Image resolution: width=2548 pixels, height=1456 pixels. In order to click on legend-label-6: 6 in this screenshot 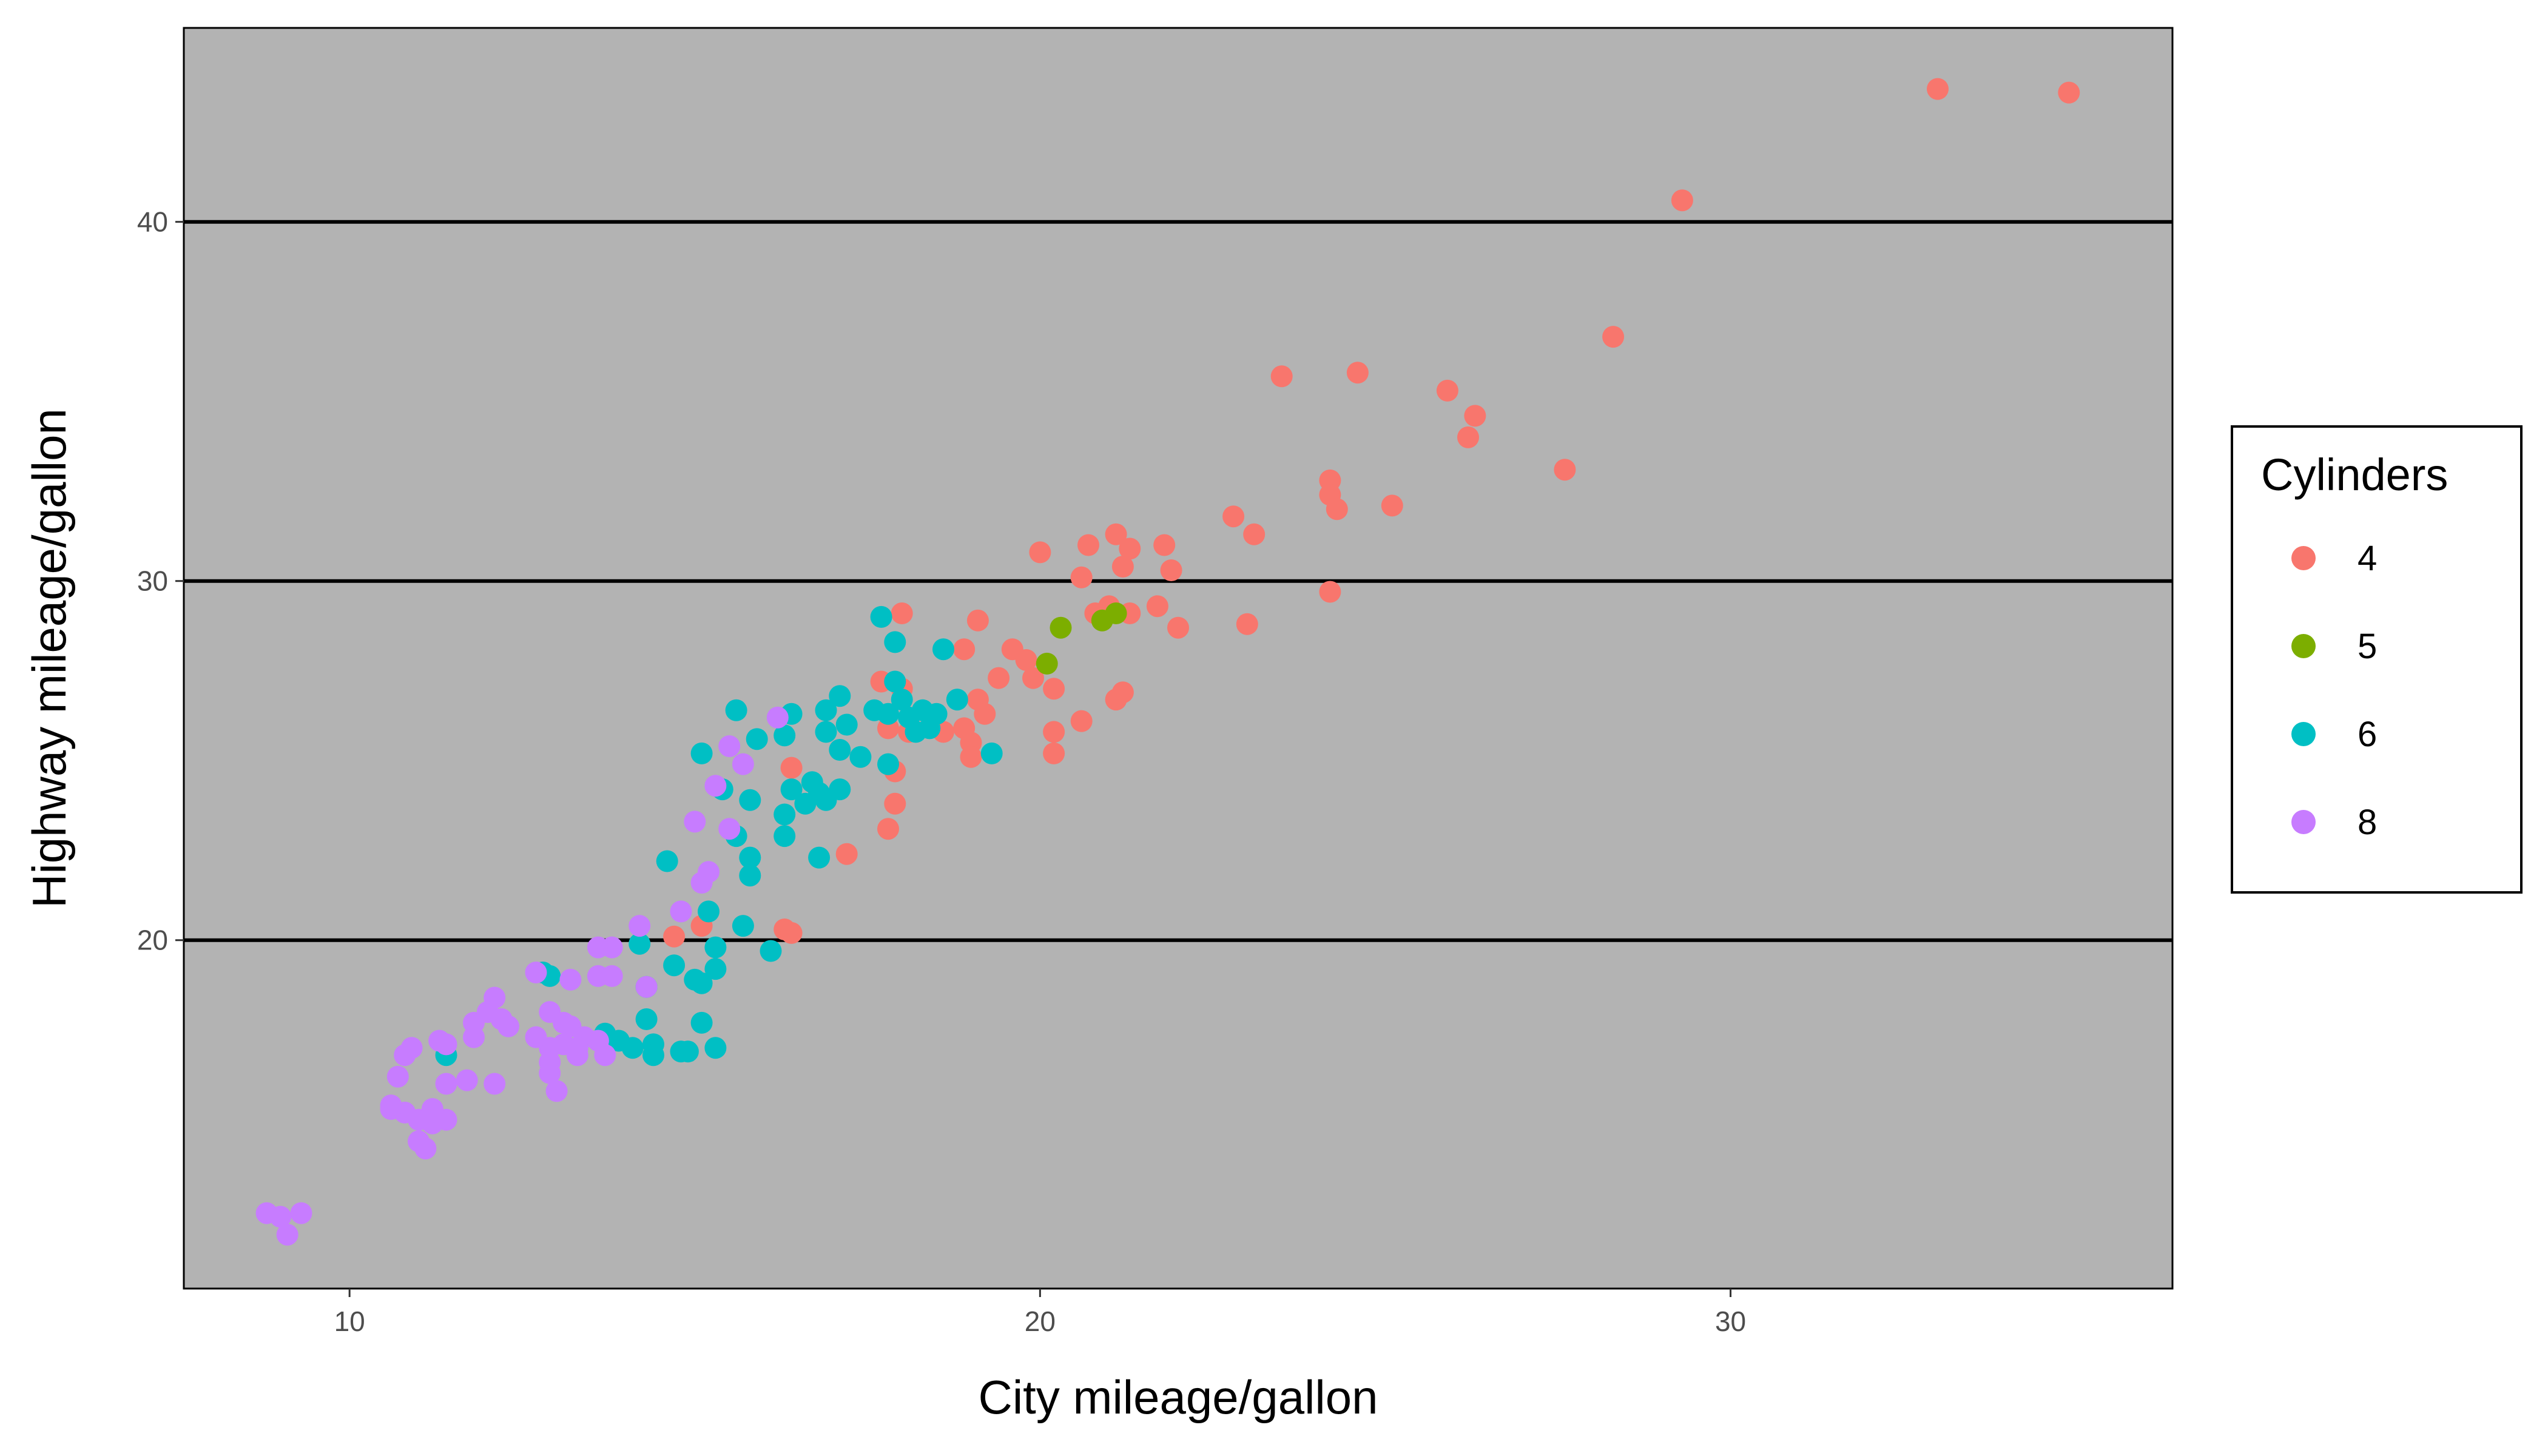, I will do `click(2367, 734)`.